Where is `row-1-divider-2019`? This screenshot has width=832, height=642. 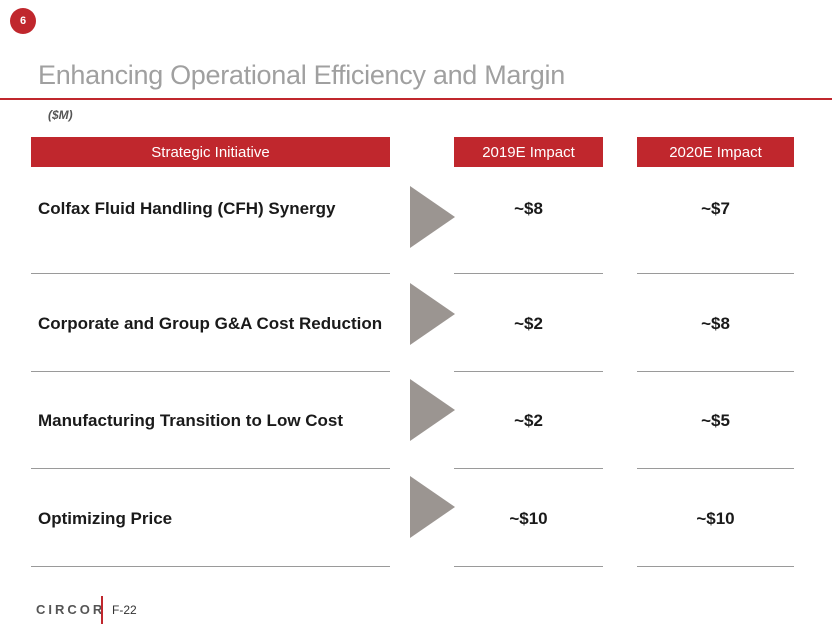 row-1-divider-2019 is located at coordinates (528, 273).